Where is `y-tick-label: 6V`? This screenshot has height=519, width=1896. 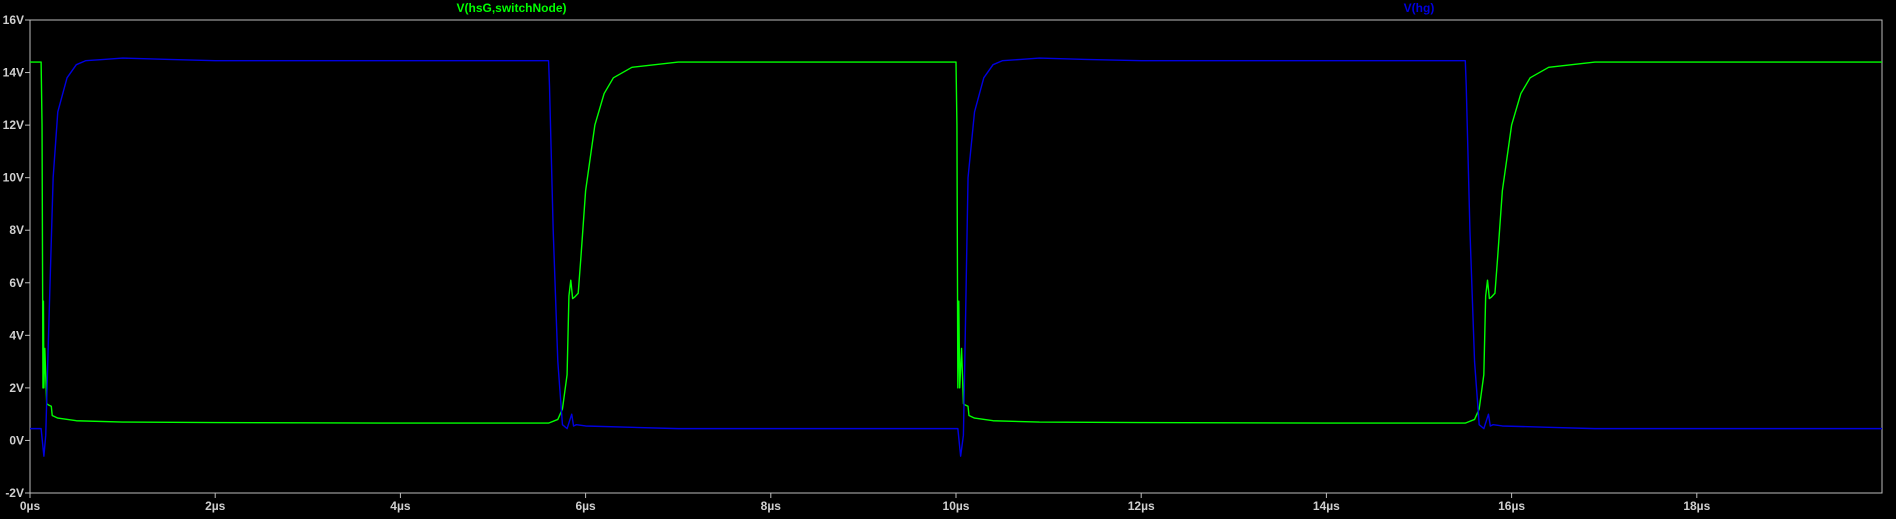 y-tick-label: 6V is located at coordinates (16, 283).